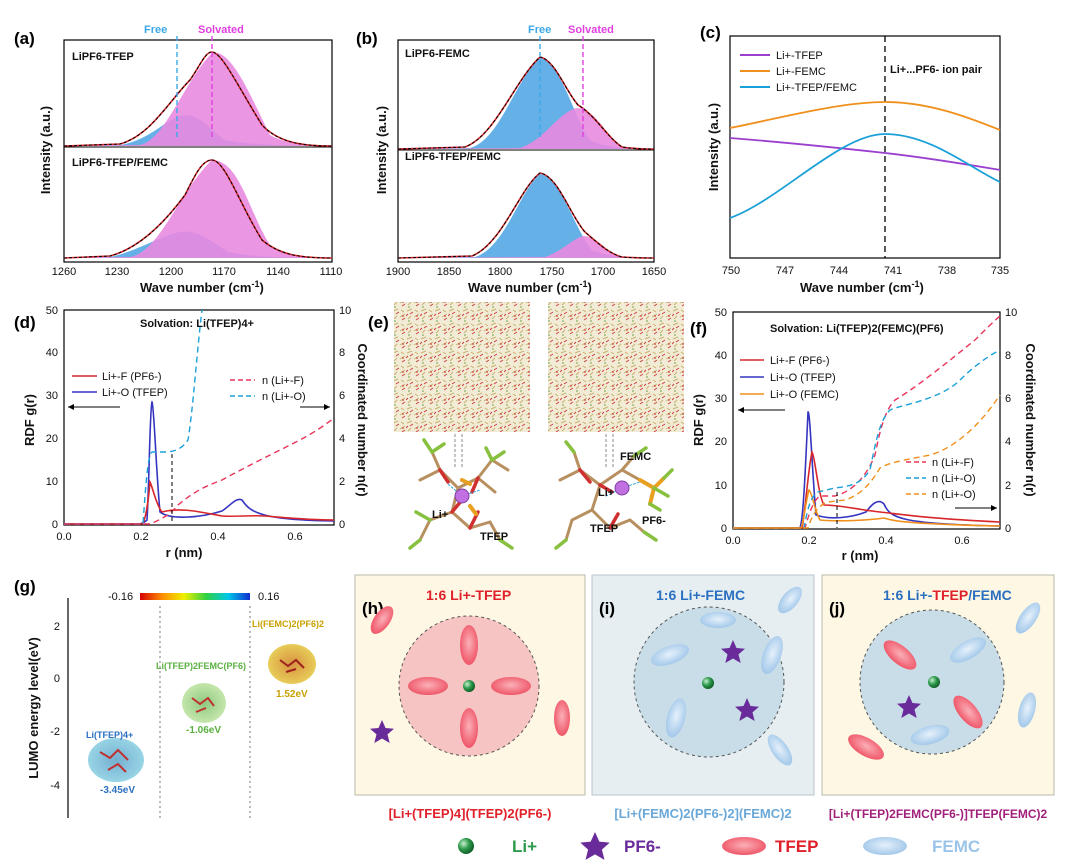 The height and width of the screenshot is (868, 1080). Describe the element at coordinates (440, 515) in the screenshot. I see `label-li-left: Li+` at that location.